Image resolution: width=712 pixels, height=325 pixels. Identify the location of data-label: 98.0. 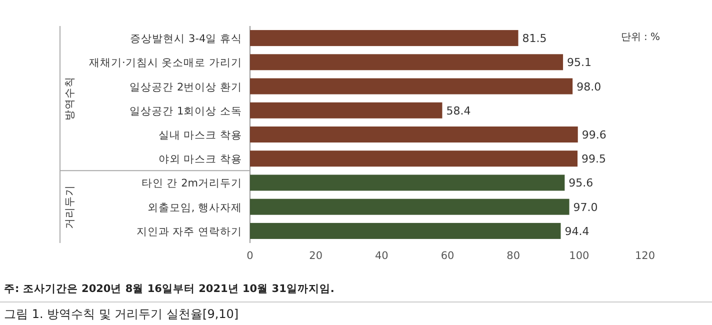
(589, 87).